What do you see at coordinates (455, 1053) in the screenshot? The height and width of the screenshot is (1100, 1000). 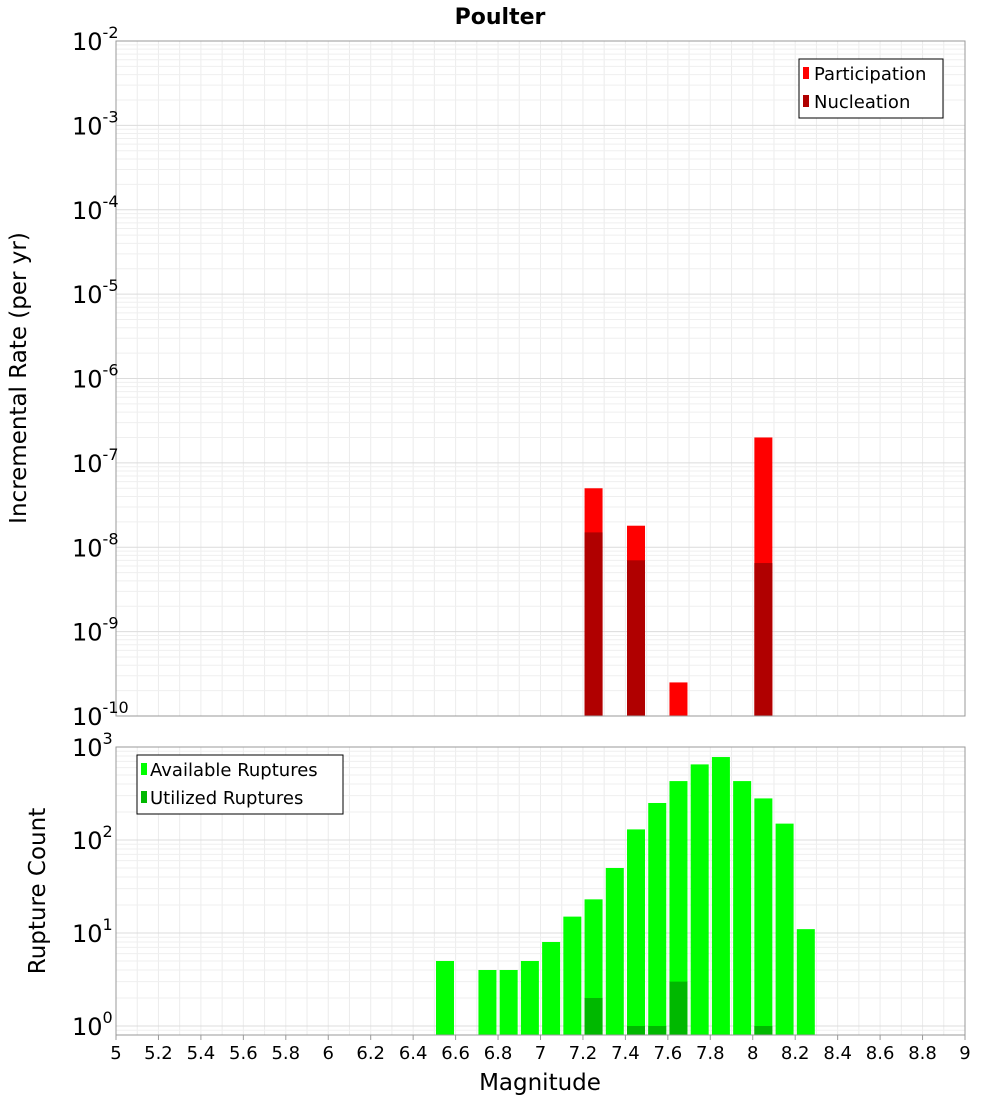 I see `x-tick-label: 6.6` at bounding box center [455, 1053].